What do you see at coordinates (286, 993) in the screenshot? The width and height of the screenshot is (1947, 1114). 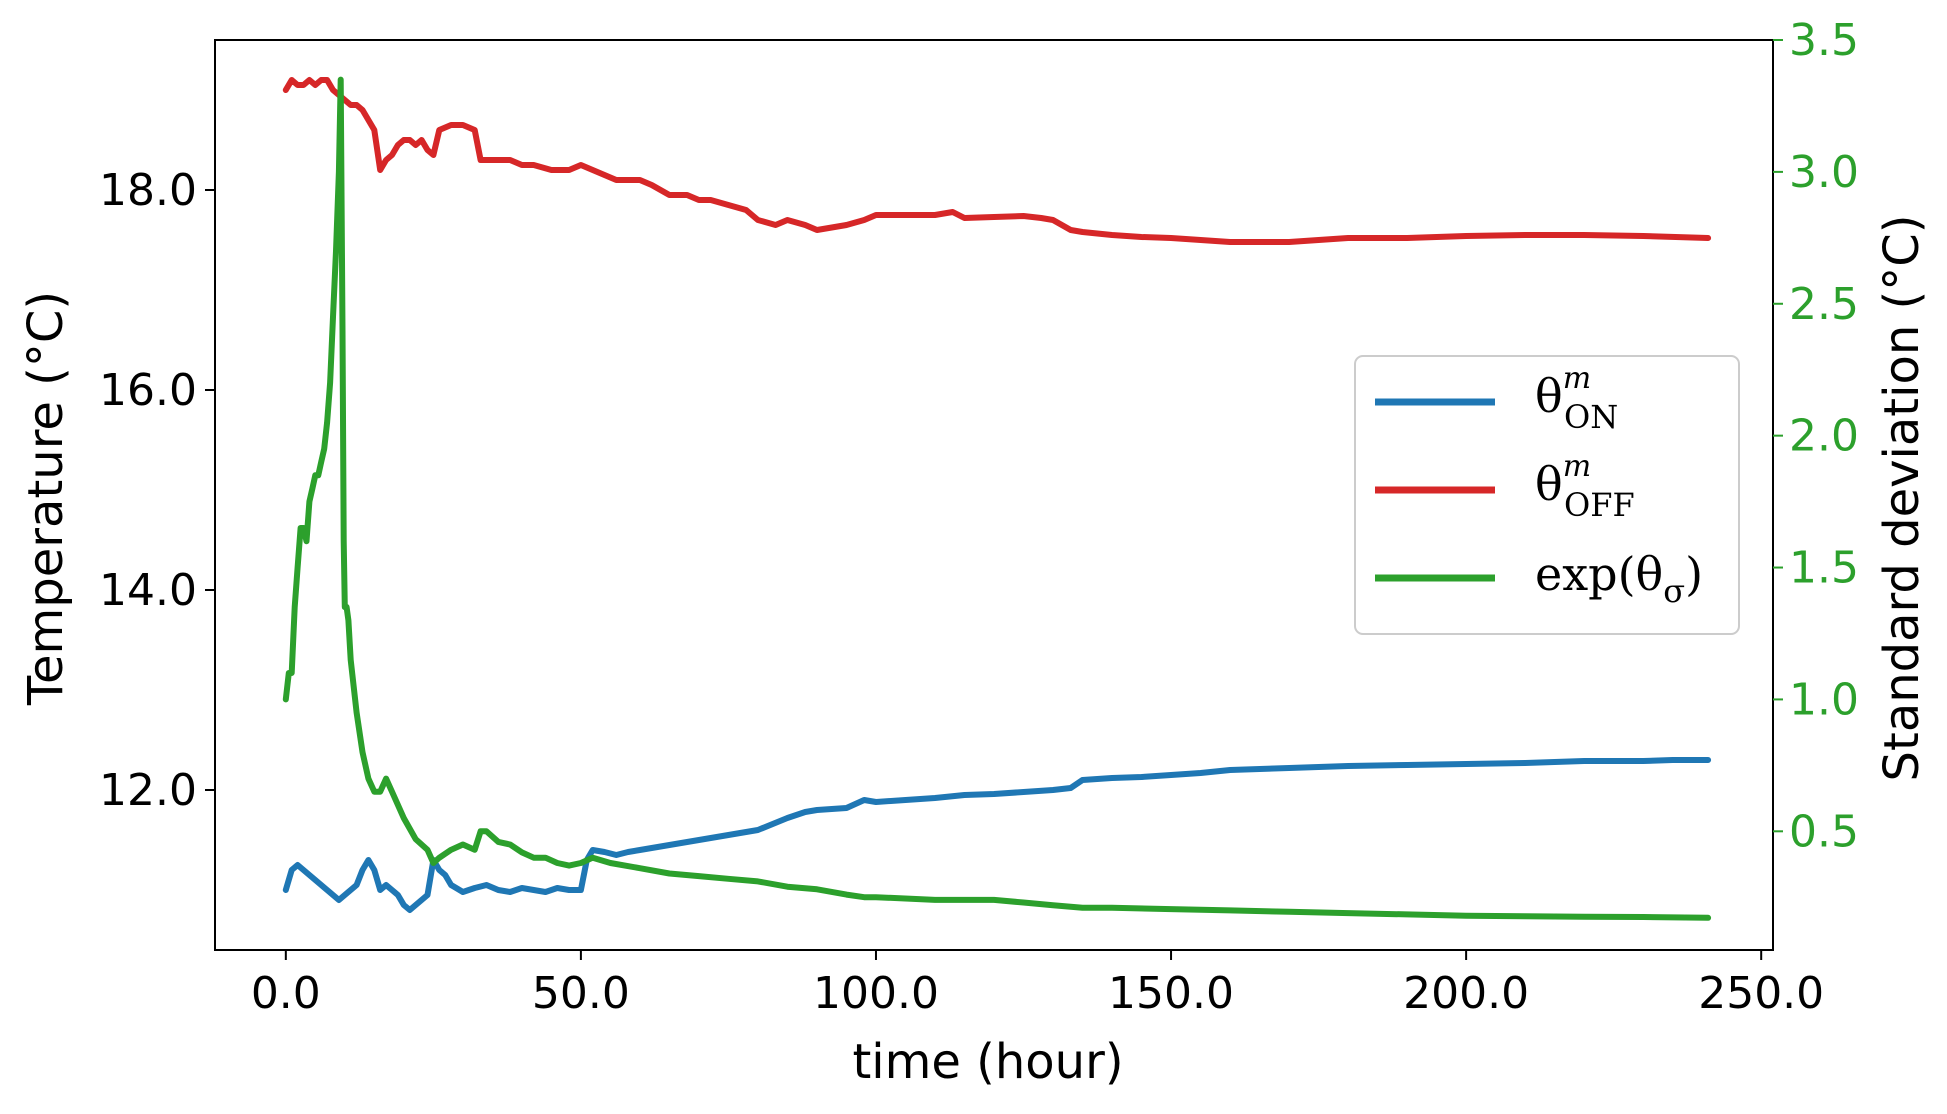 I see `x-tick-label: 0.0` at bounding box center [286, 993].